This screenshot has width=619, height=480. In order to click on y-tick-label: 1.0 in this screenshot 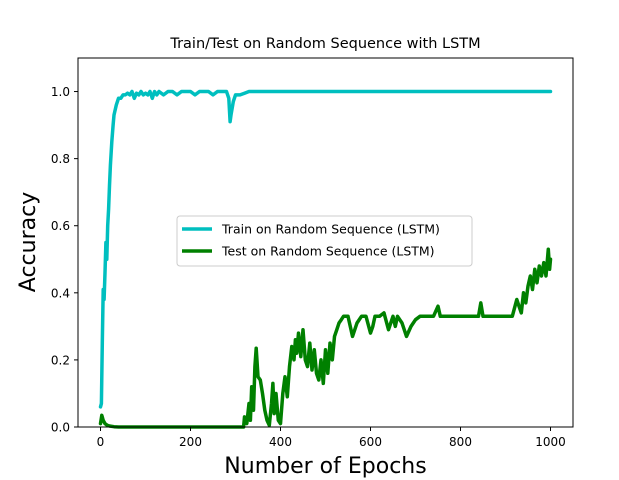, I will do `click(60, 92)`.